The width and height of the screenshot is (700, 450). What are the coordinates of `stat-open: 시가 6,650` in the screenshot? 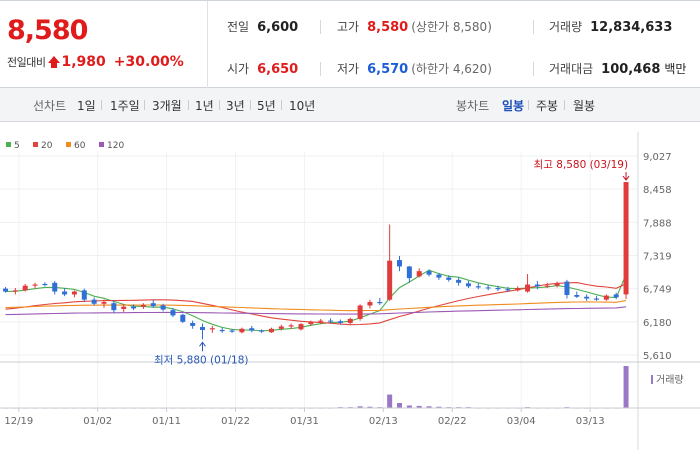 It's located at (263, 69).